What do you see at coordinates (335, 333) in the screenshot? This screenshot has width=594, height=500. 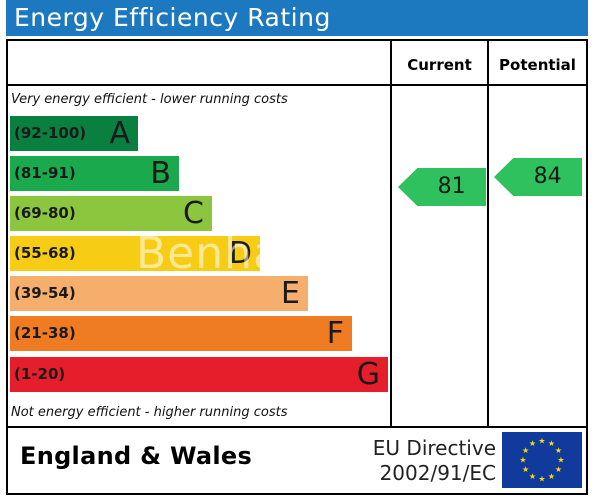 I see `band-letter: F` at bounding box center [335, 333].